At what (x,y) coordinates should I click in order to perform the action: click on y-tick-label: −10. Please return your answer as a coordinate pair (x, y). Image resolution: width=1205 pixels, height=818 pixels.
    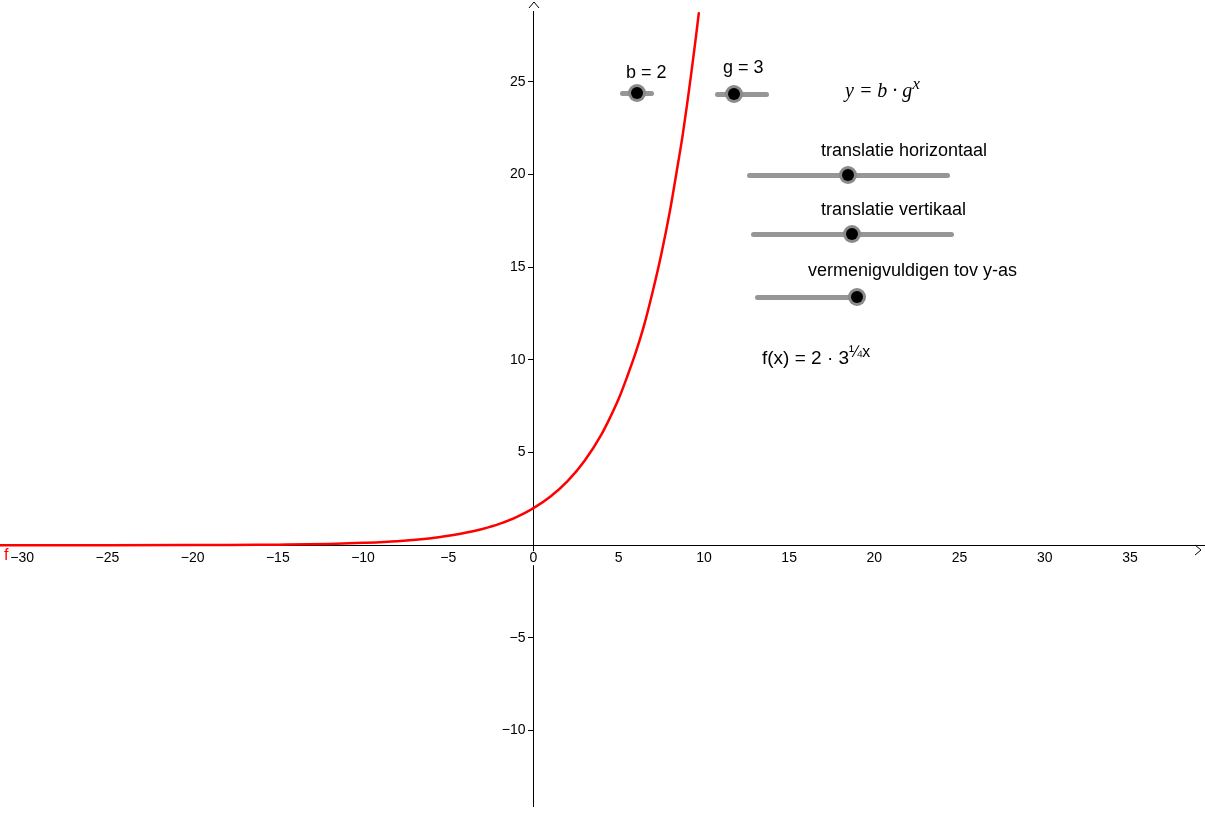
    Looking at the image, I should click on (513, 729).